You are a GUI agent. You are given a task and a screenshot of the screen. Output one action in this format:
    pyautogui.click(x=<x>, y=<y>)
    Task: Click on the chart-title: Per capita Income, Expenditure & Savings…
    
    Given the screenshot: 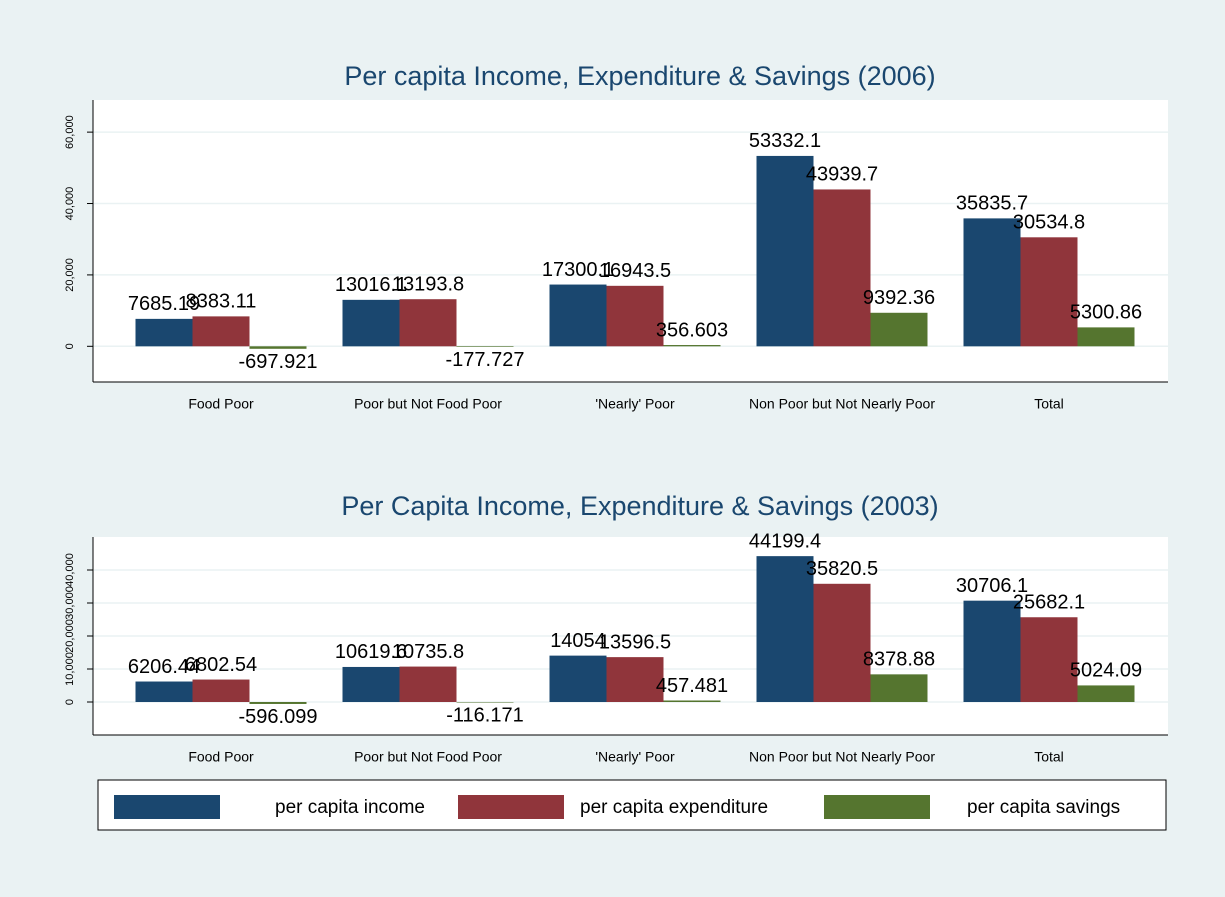 What is the action you would take?
    pyautogui.click(x=639, y=76)
    